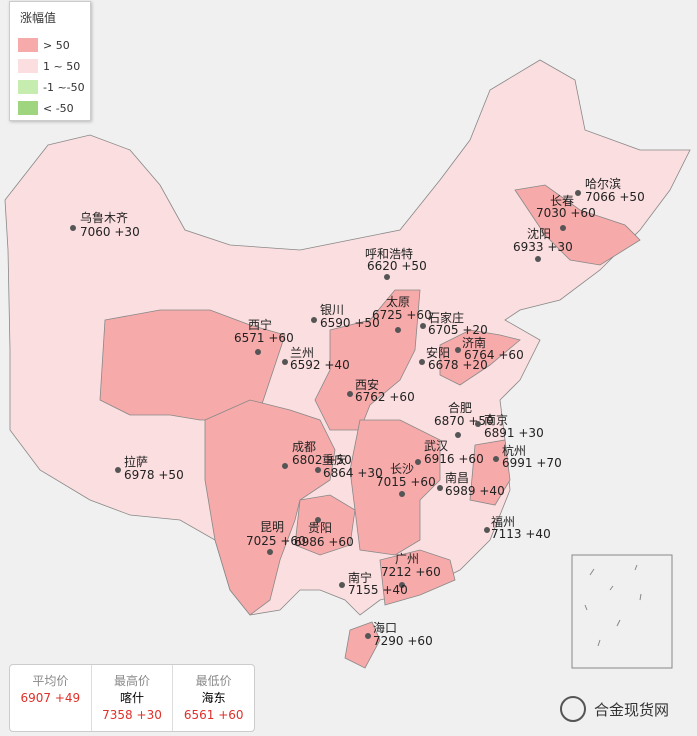  Describe the element at coordinates (56, 45) in the screenshot. I see `legend-label: > 50` at that location.